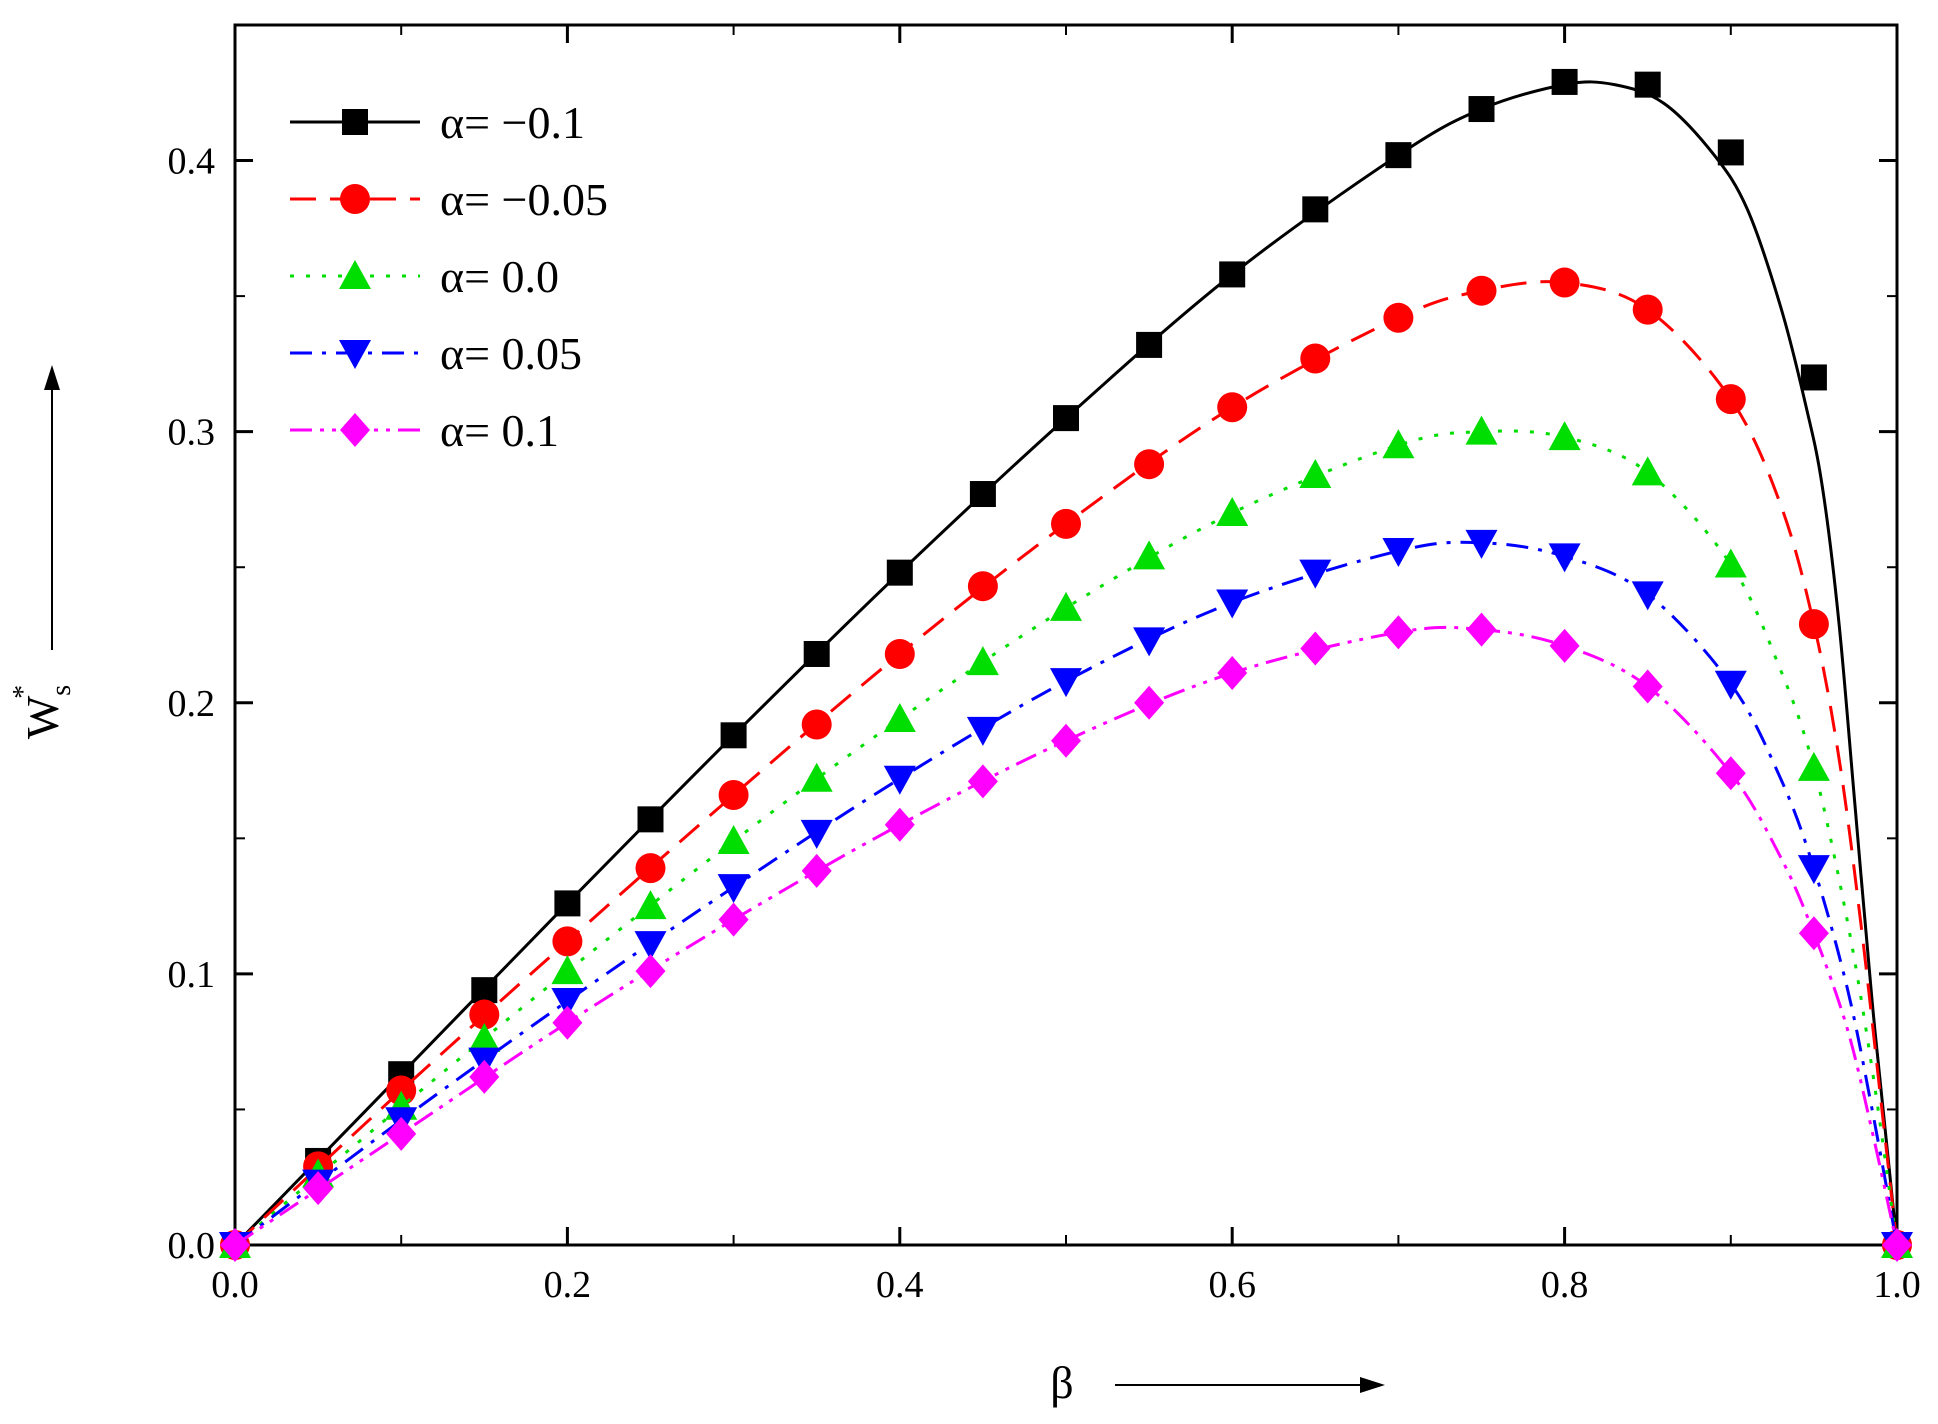  I want to click on y-tick-label-0: 0.0, so click(192, 1246).